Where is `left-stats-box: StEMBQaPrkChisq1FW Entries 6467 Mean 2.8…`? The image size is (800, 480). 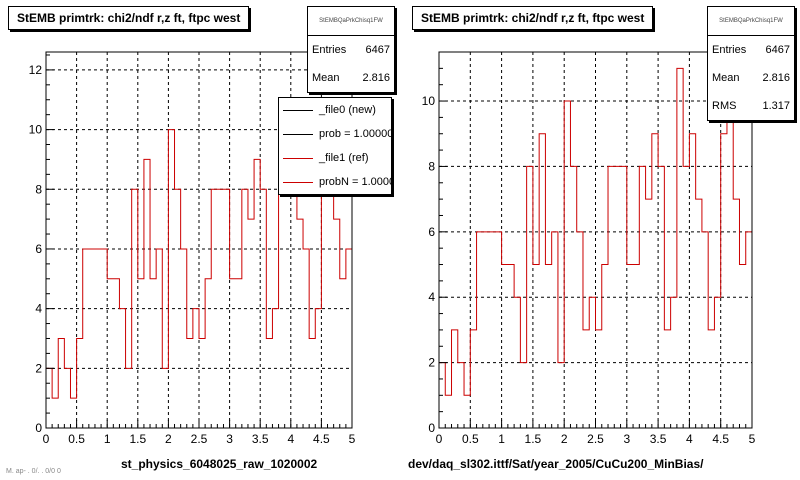 left-stats-box: StEMBQaPrkChisq1FW Entries 6467 Mean 2.8… is located at coordinates (351, 49).